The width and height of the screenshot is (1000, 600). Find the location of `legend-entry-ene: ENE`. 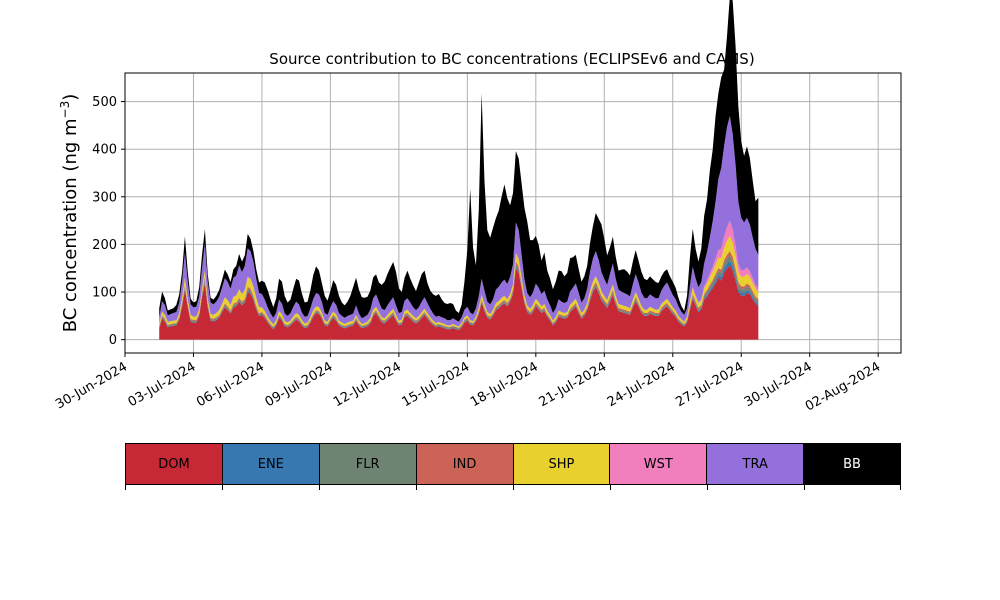

legend-entry-ene: ENE is located at coordinates (271, 464).